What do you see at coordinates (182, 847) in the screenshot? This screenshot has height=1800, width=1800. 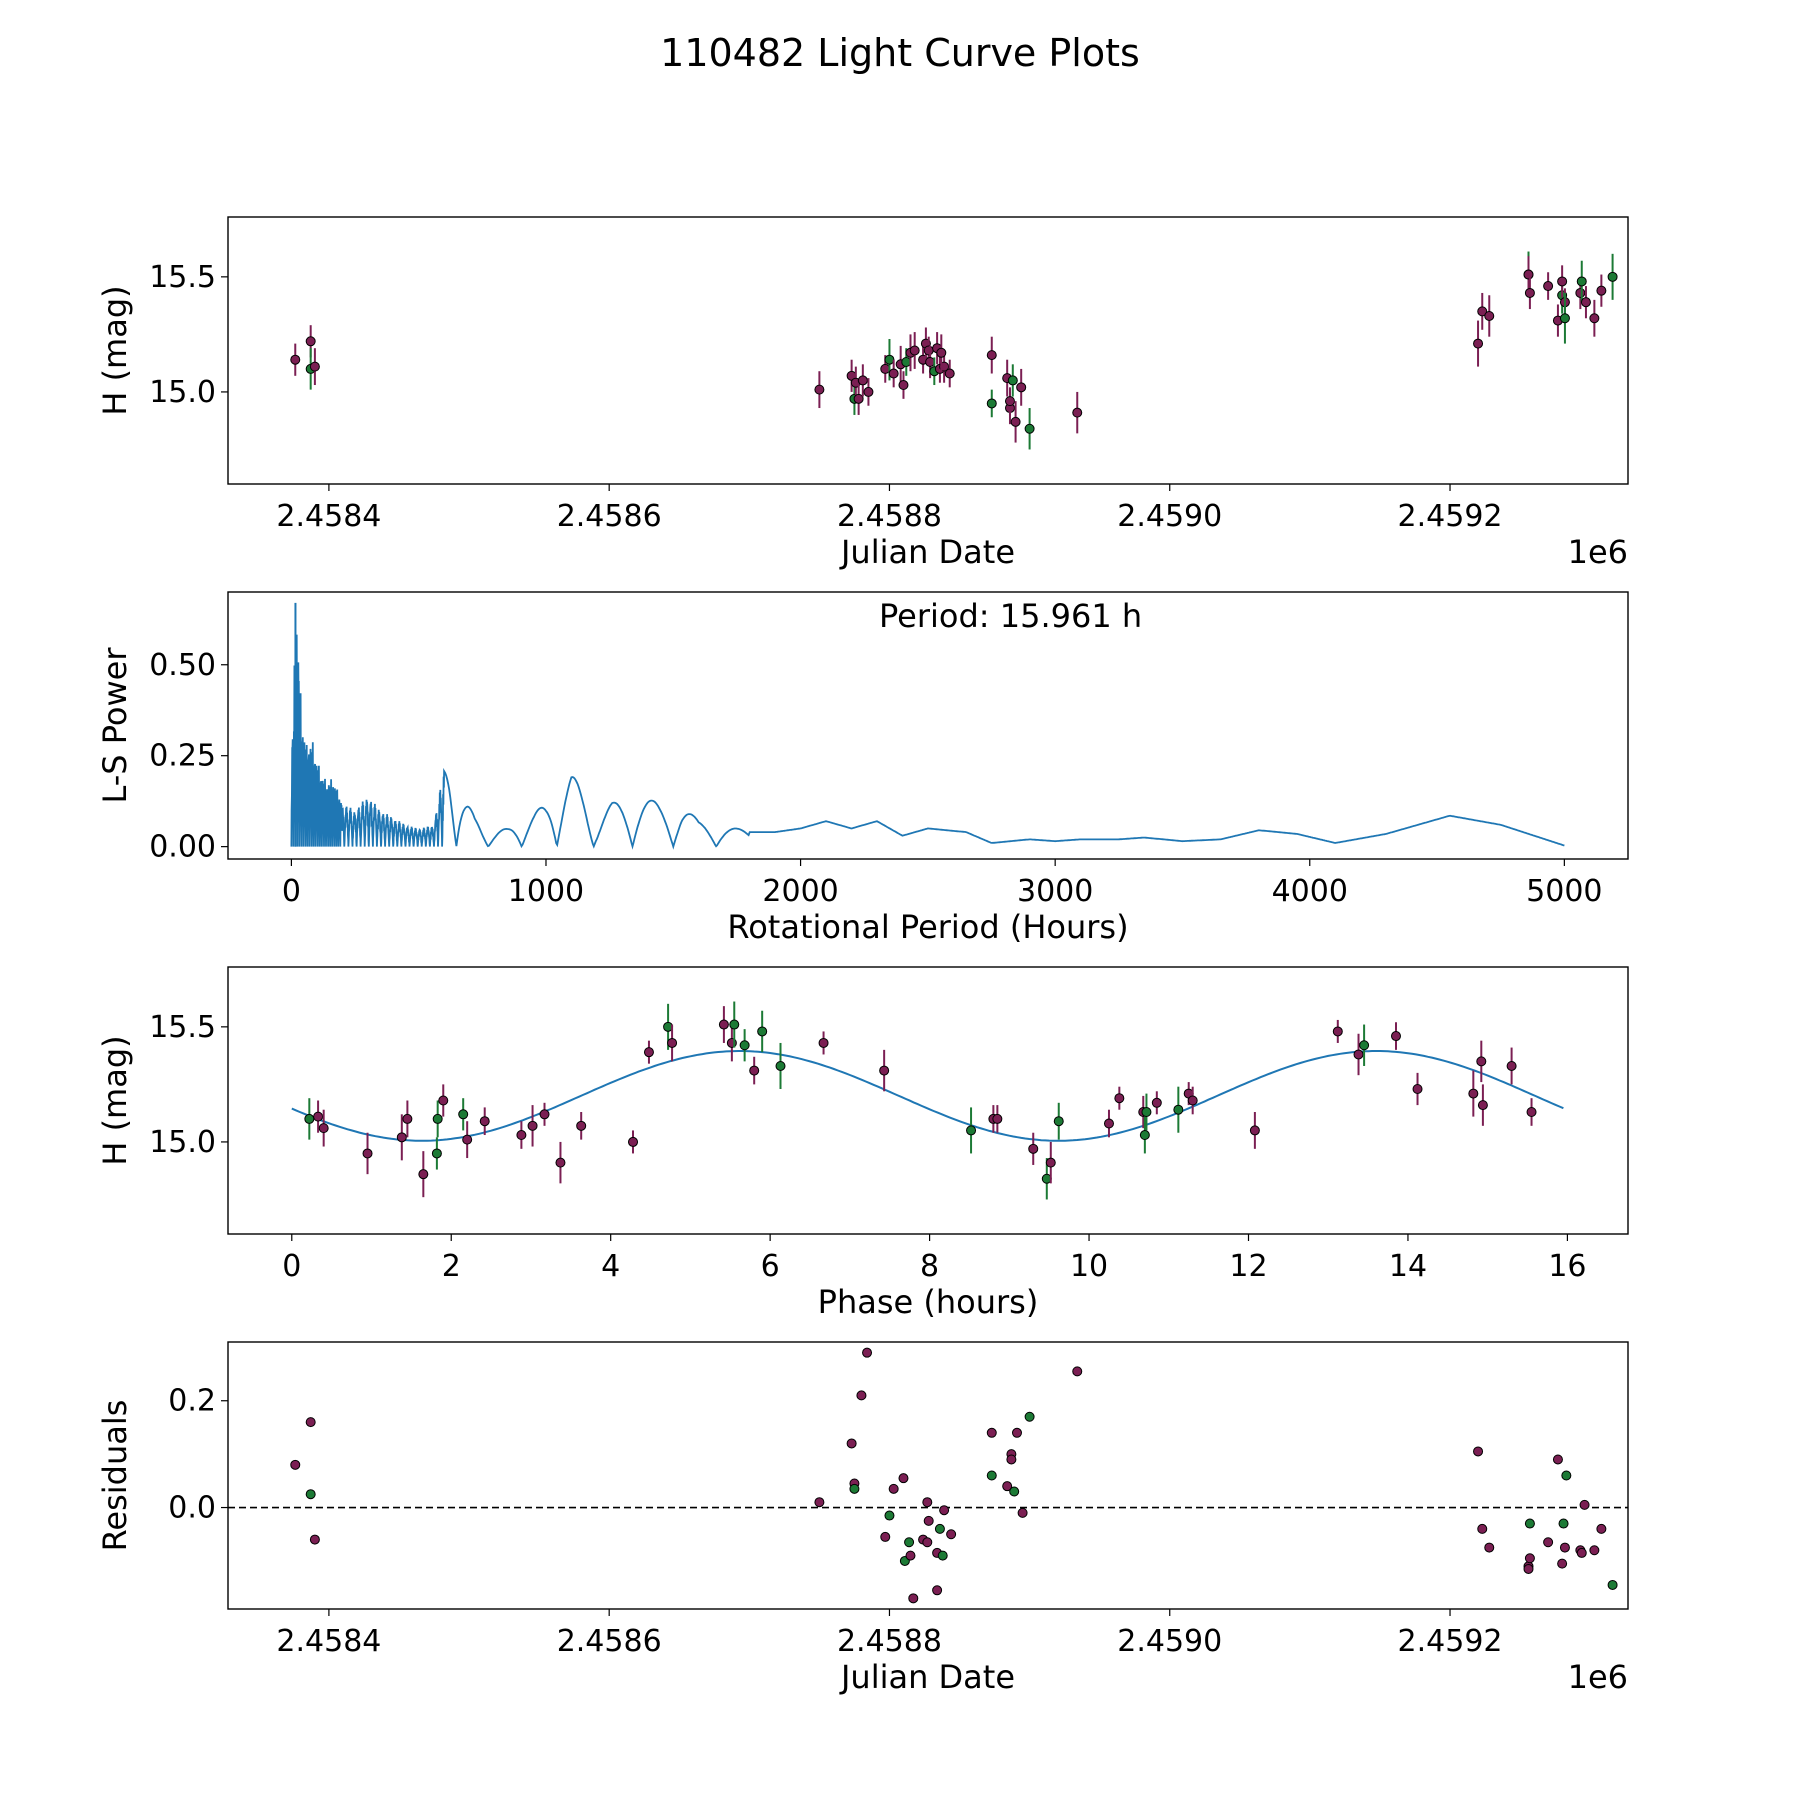 I see `y-tick-label: 0.00` at bounding box center [182, 847].